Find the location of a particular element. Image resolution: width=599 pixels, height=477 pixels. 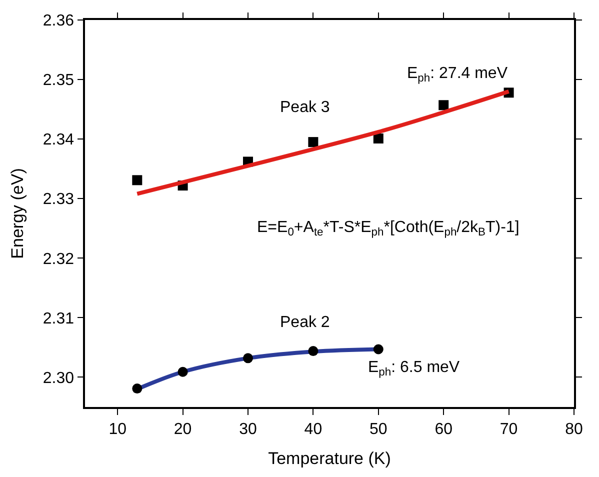

x-tick-label: 30 is located at coordinates (248, 429).